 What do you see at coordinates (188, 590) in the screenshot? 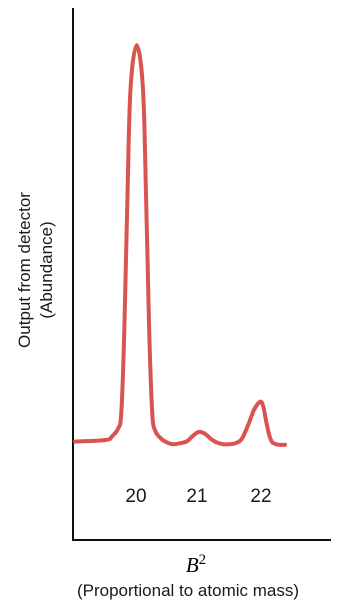
I see `x-axis-caption: (Proportional to atomic mass)` at bounding box center [188, 590].